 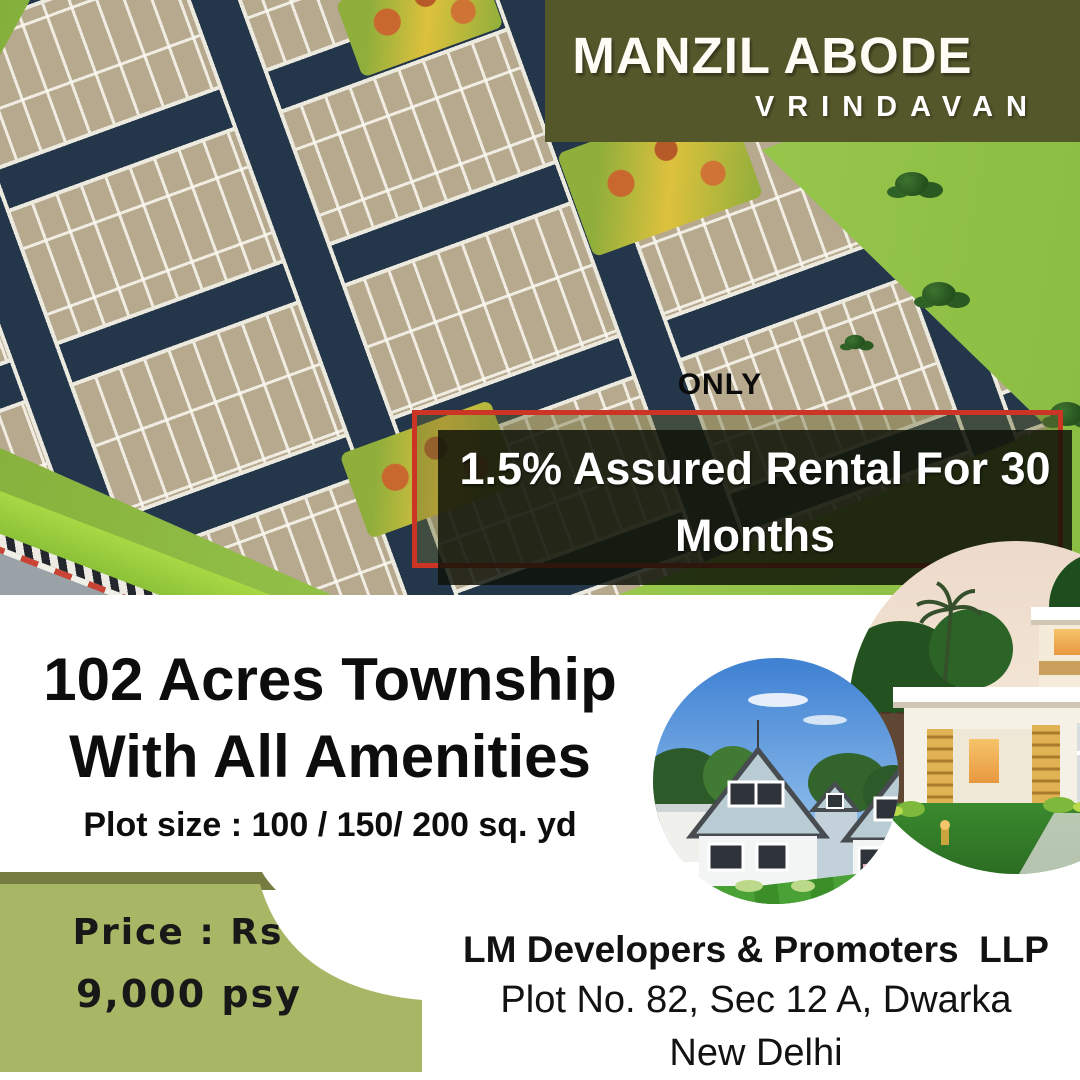 What do you see at coordinates (720, 384) in the screenshot?
I see `offer-eyebrow: ONLY` at bounding box center [720, 384].